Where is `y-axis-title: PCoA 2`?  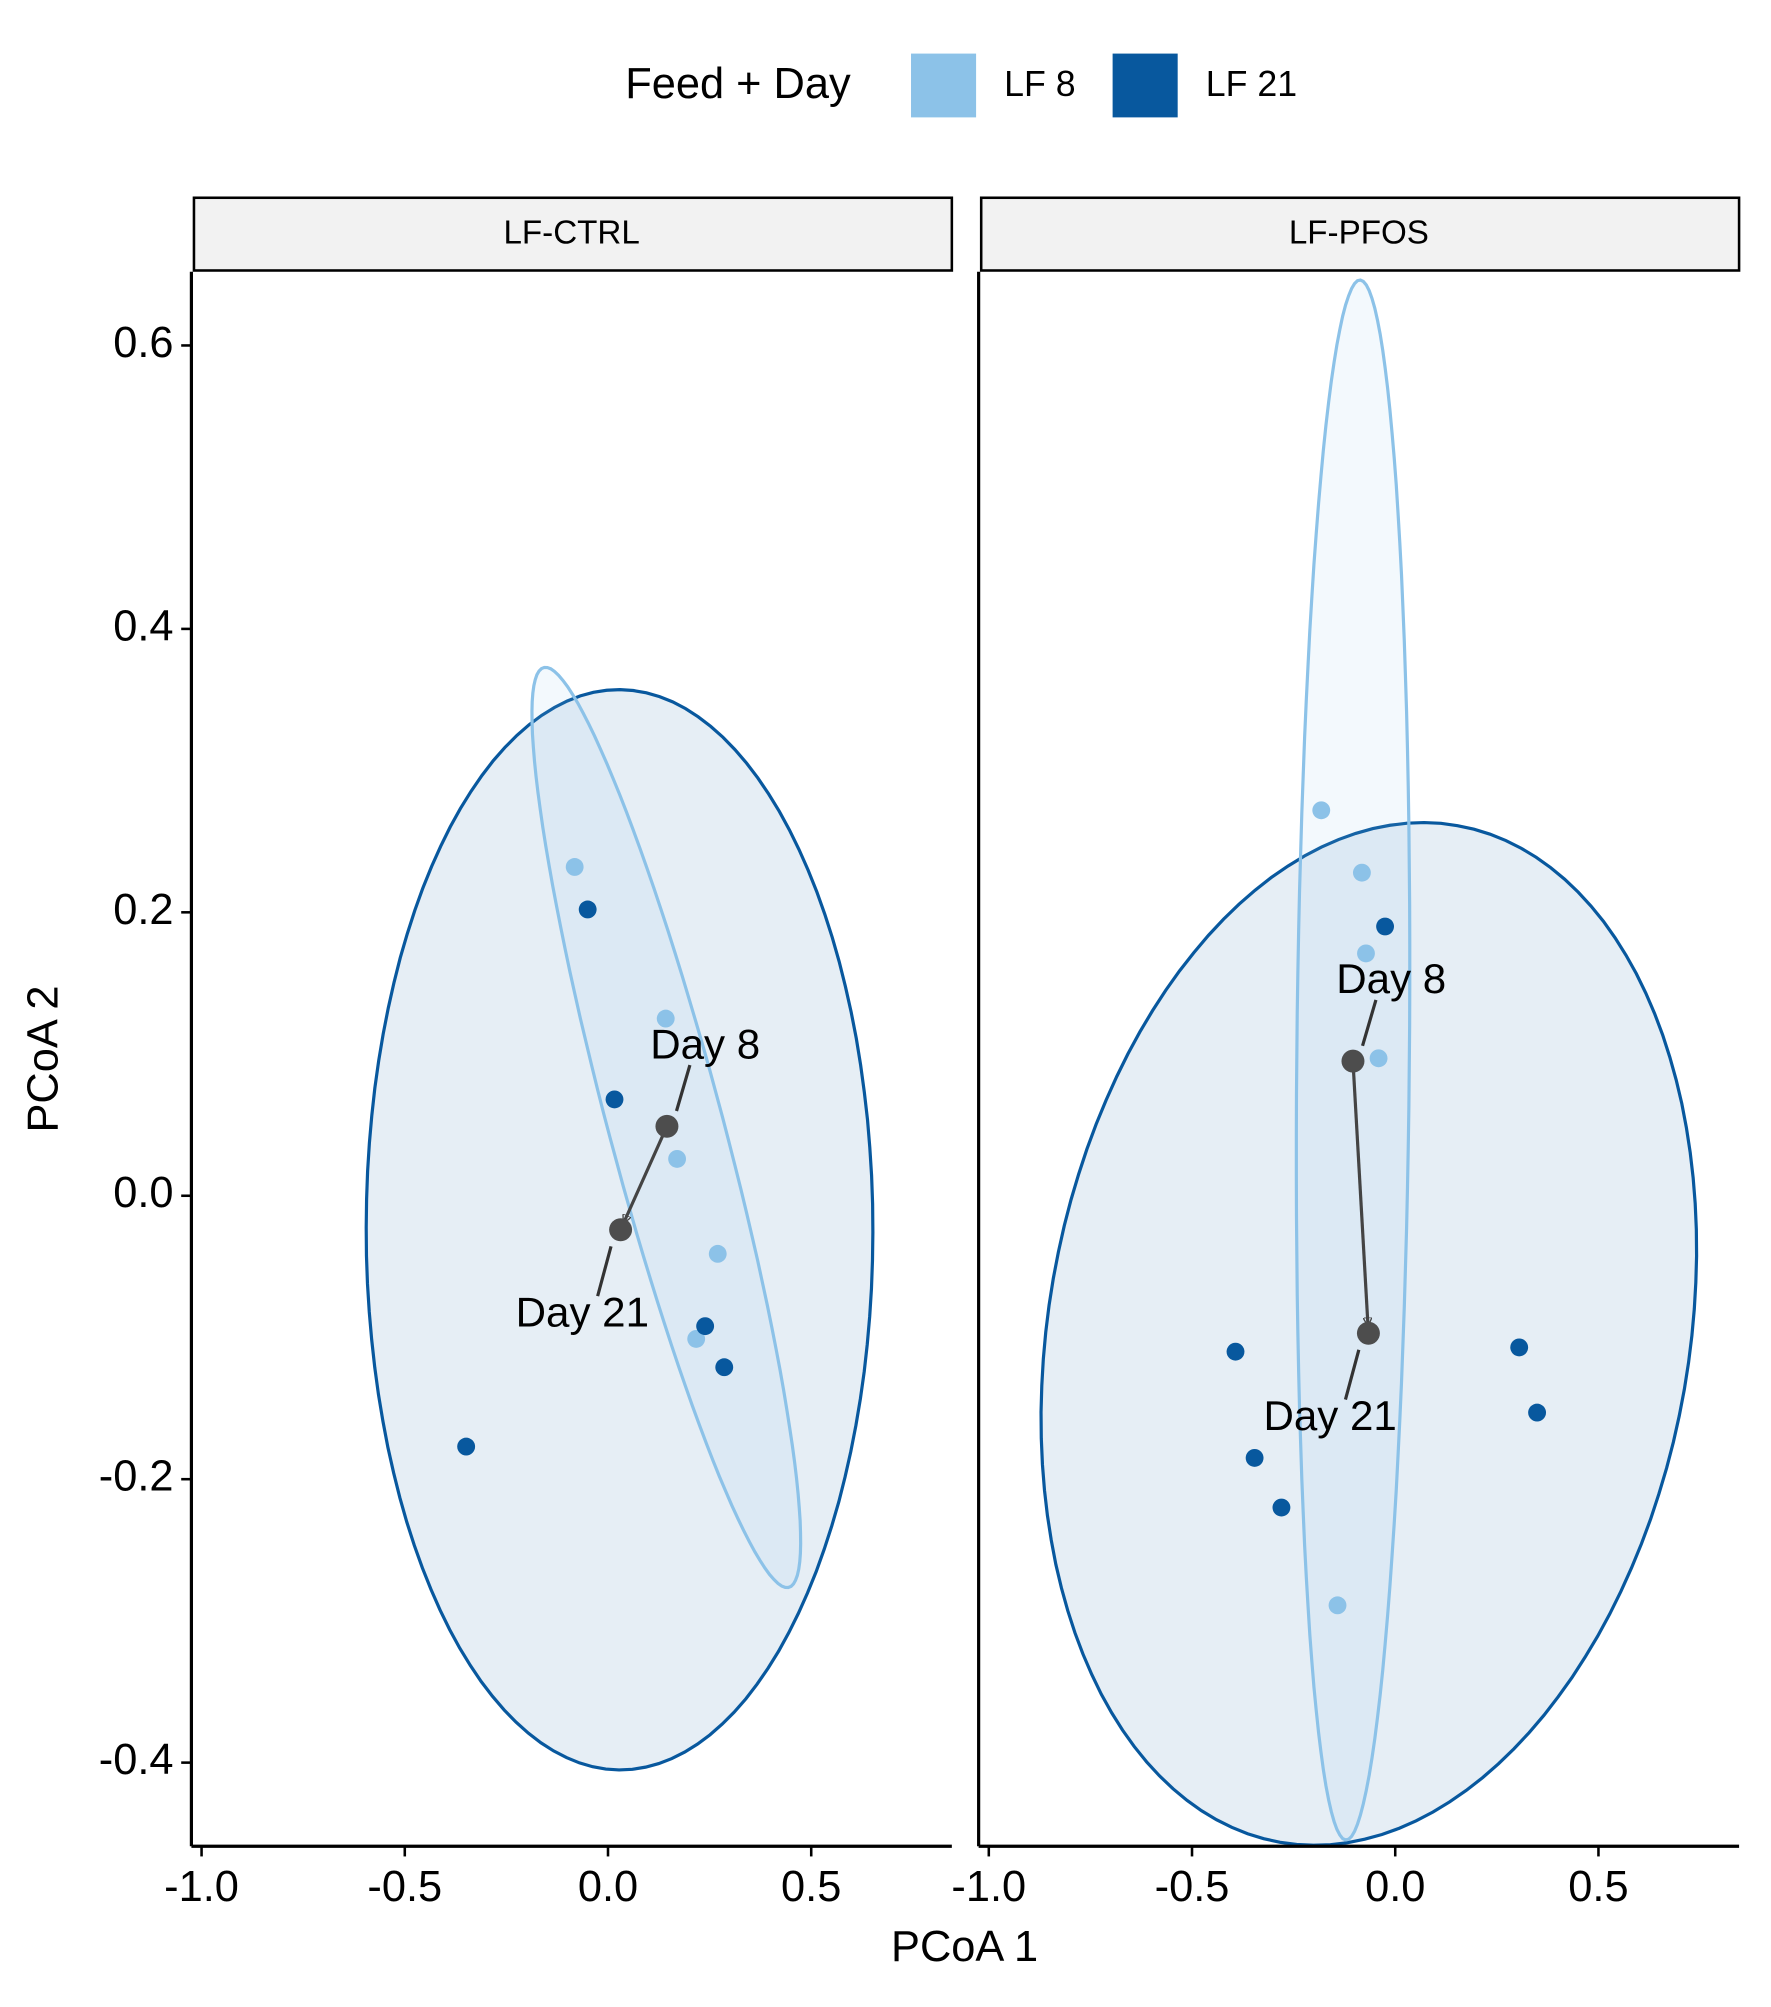
y-axis-title: PCoA 2 is located at coordinates (43, 1058).